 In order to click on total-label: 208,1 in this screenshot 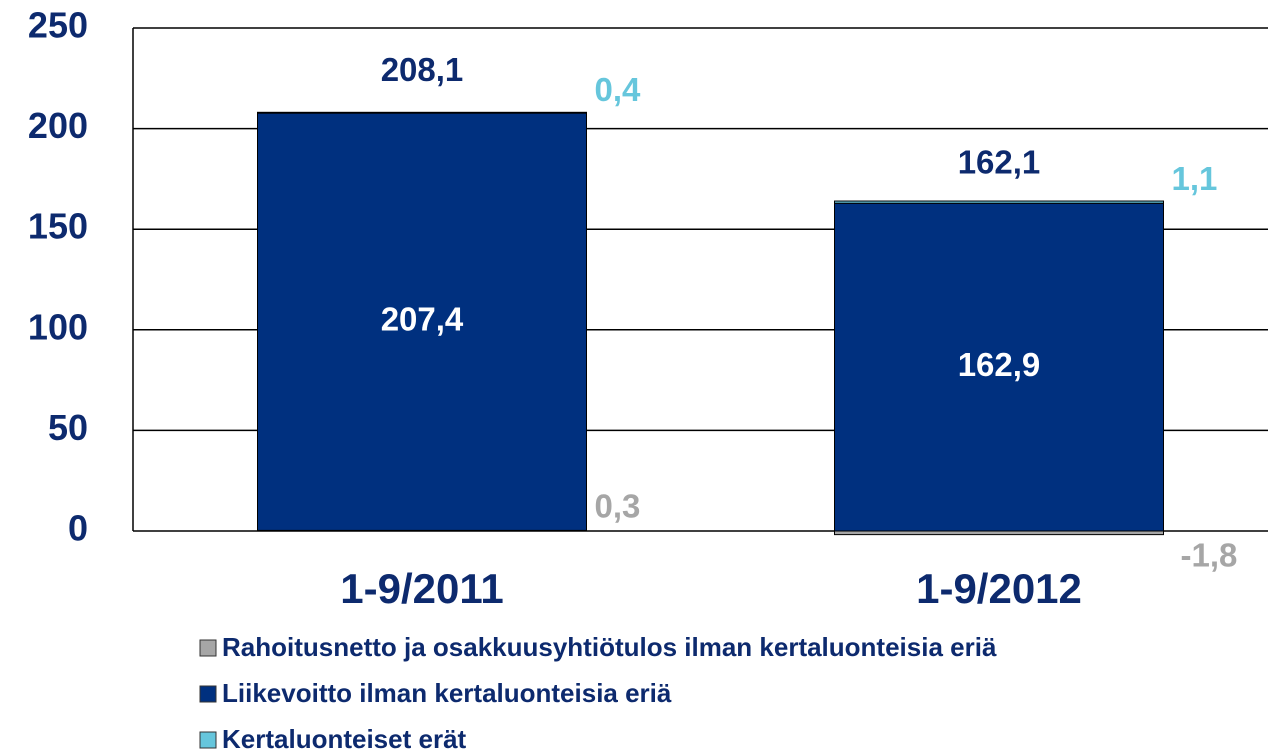, I will do `click(422, 69)`.